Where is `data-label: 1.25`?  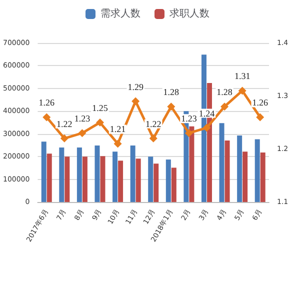
data-label: 1.25 is located at coordinates (100, 108).